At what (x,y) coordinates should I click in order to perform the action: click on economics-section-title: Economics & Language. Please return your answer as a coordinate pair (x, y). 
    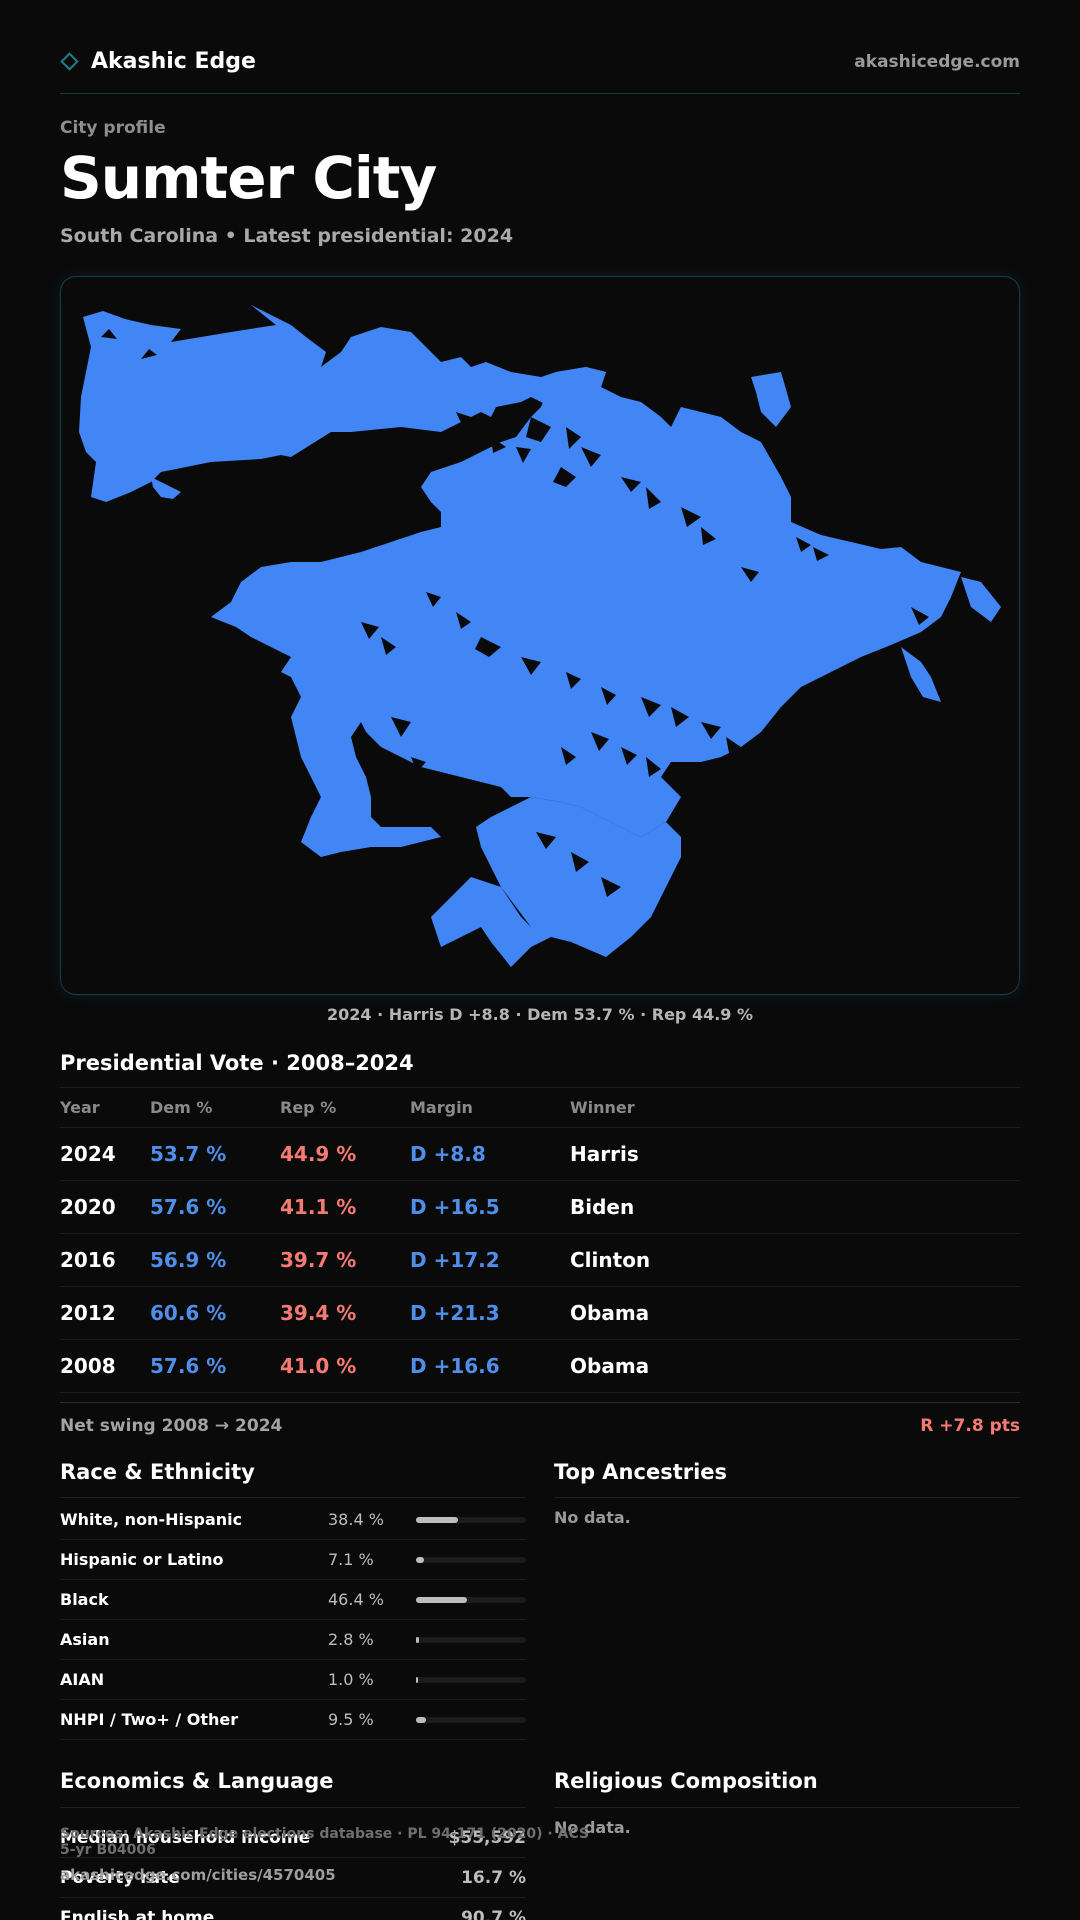
    Looking at the image, I should click on (197, 1781).